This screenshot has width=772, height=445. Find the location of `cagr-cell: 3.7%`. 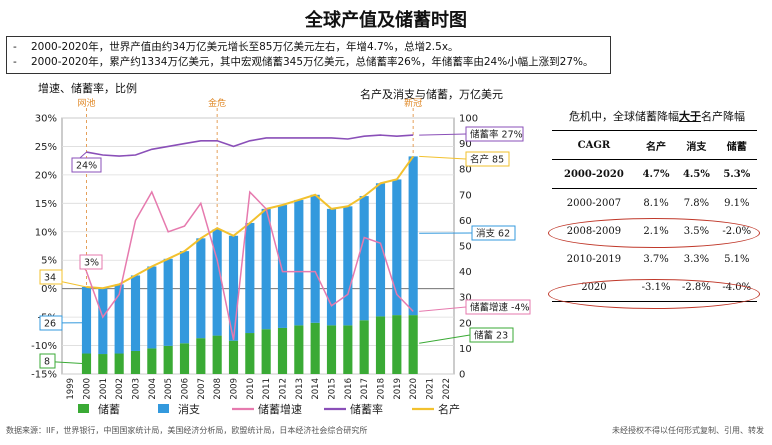

cagr-cell: 3.7% is located at coordinates (656, 259).